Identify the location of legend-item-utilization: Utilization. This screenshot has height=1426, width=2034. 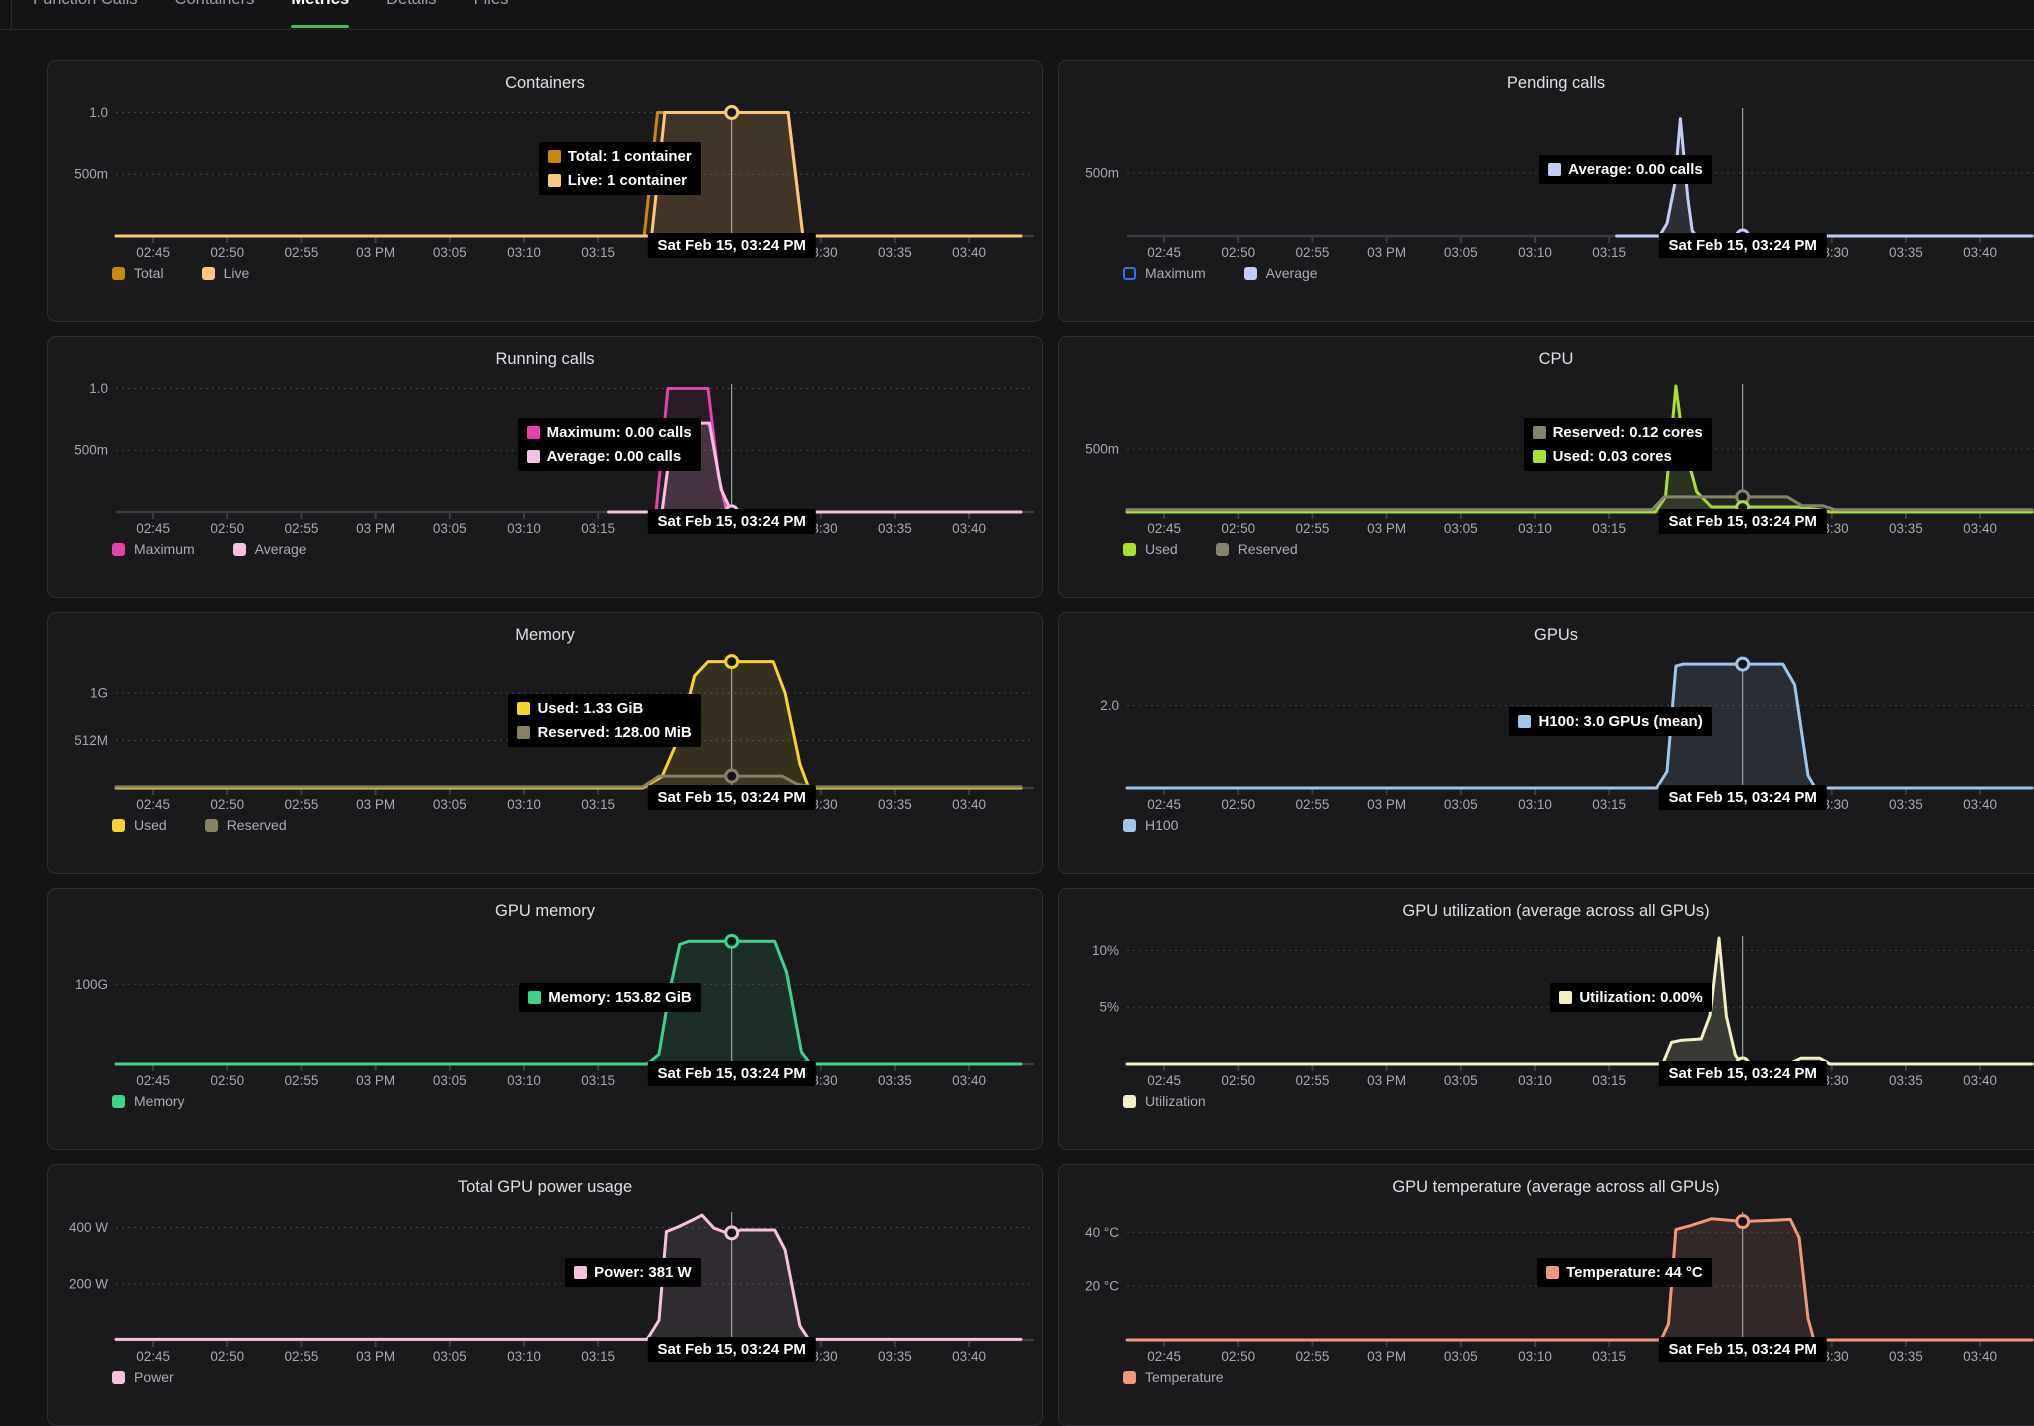
(1164, 1101).